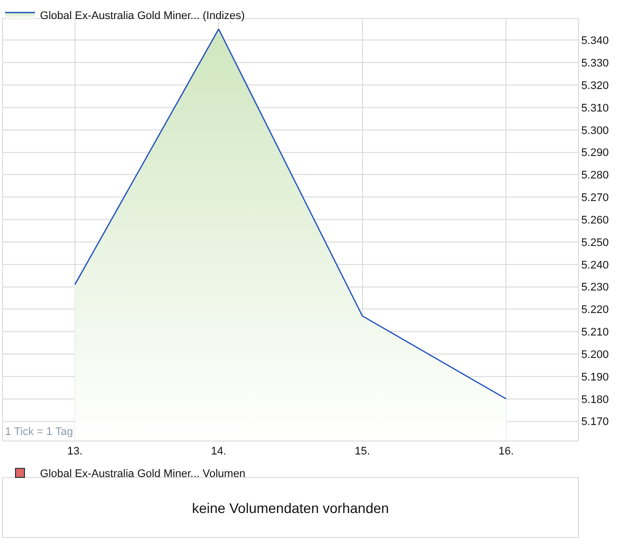 The width and height of the screenshot is (620, 546). I want to click on y-tick-label: 5.310, so click(595, 108).